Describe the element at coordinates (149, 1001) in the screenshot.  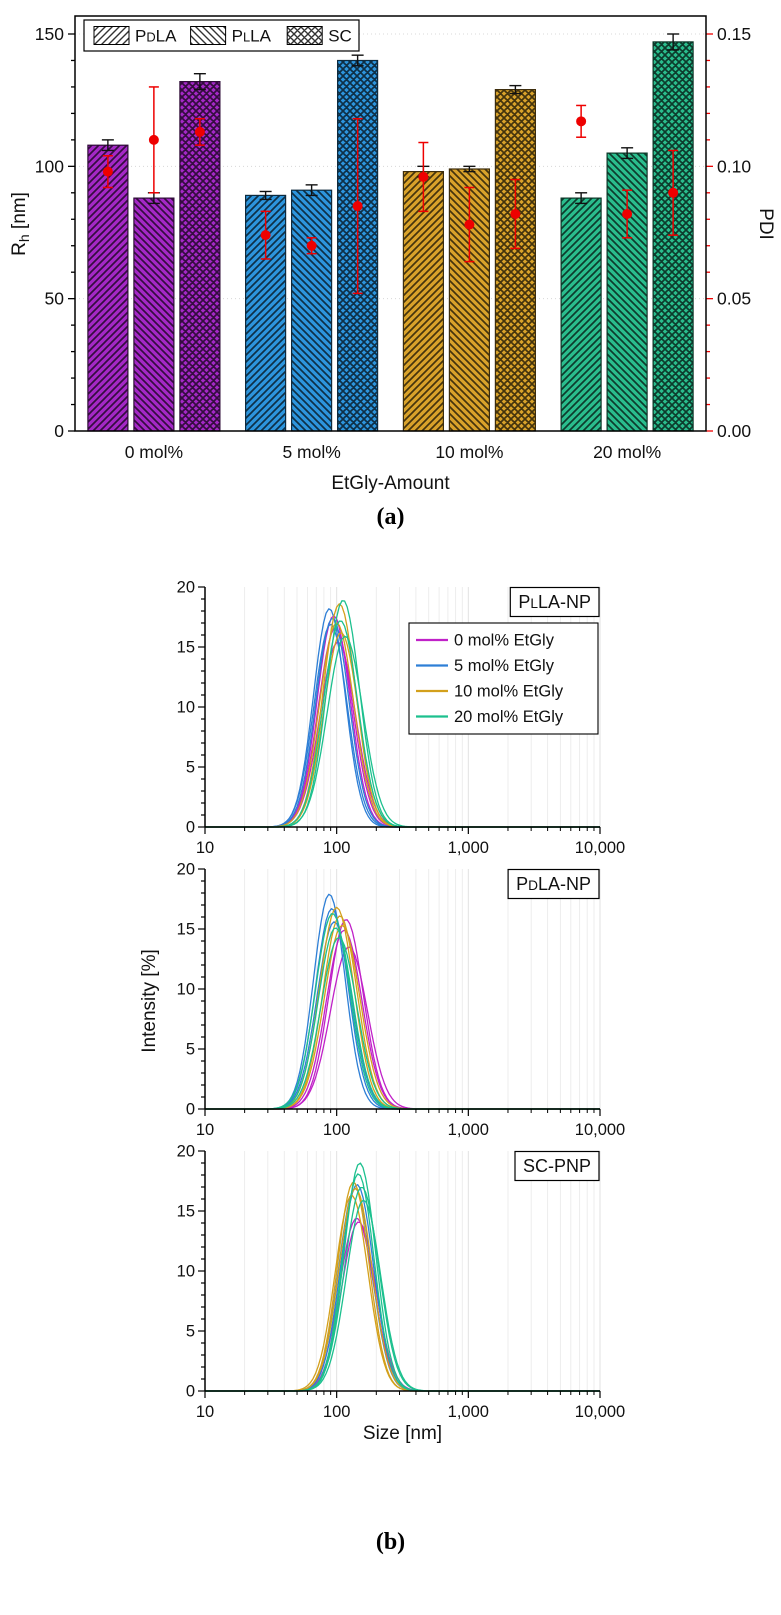
I see `panel-b-y-axis-label: Intensity [%]` at that location.